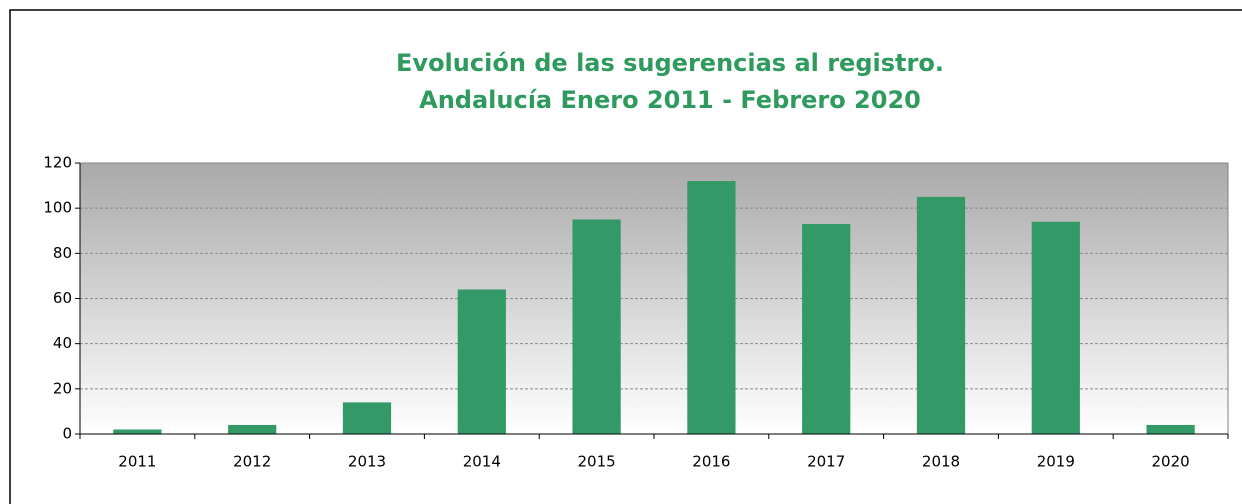 This screenshot has height=504, width=1242. What do you see at coordinates (1056, 462) in the screenshot?
I see `x-tick-label: 2019` at bounding box center [1056, 462].